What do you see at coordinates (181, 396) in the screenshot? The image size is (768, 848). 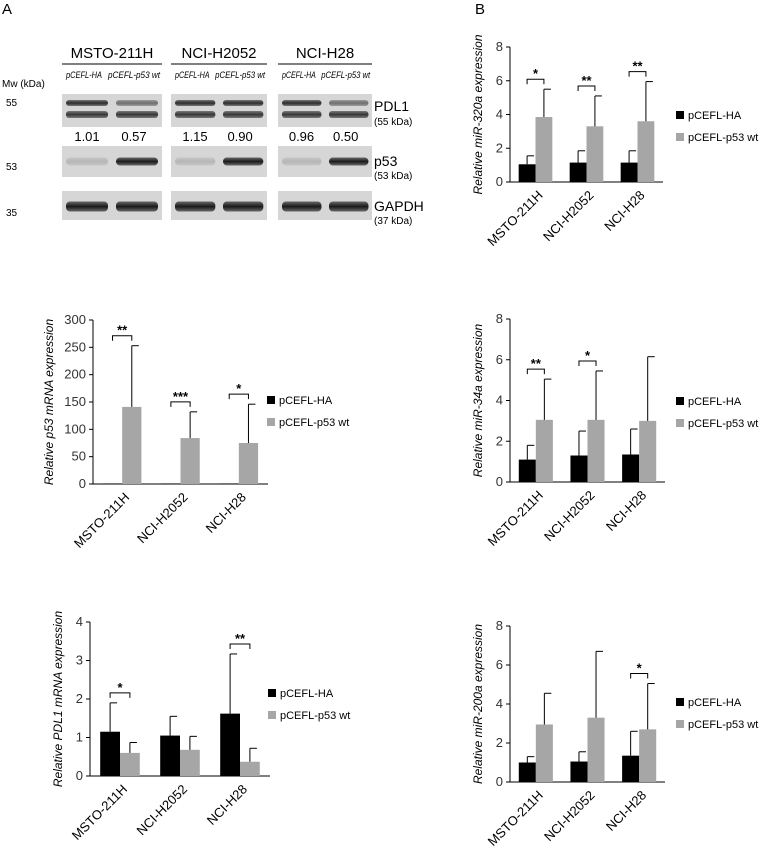 I see `significance-label: ***` at bounding box center [181, 396].